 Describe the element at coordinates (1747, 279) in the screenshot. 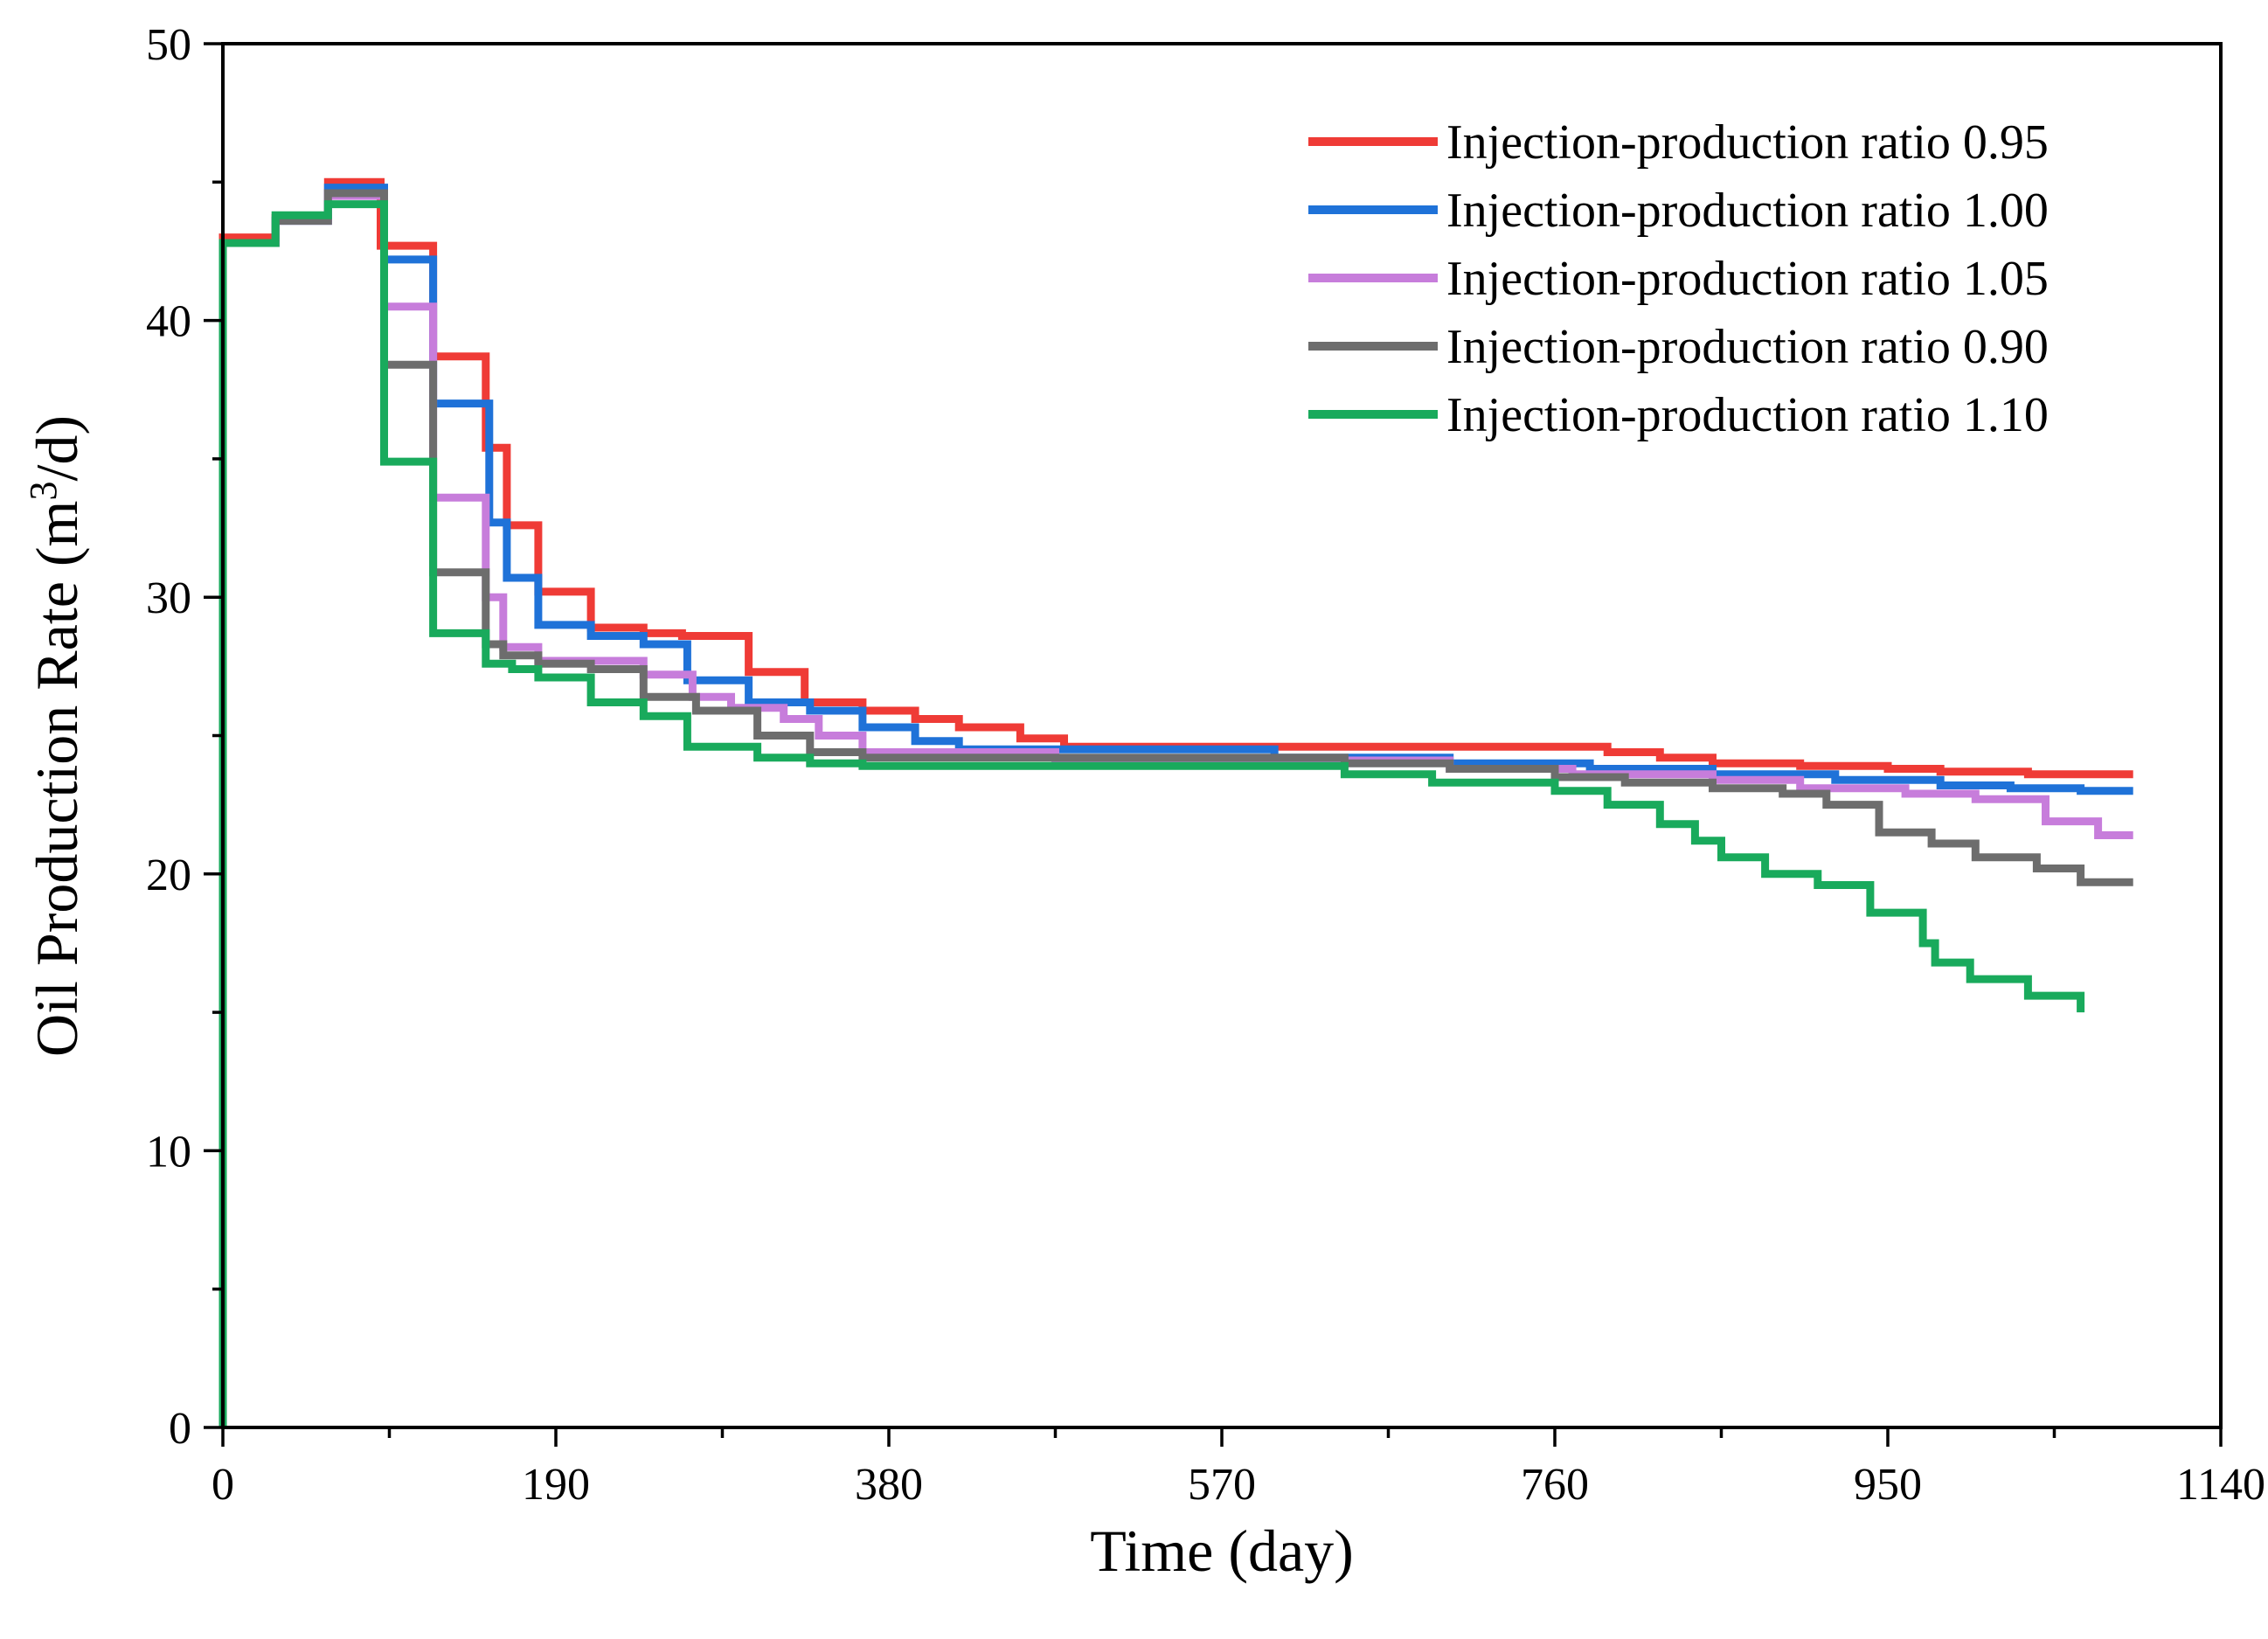

I see `legend-label-3: Injection-production ratio 1.05` at that location.